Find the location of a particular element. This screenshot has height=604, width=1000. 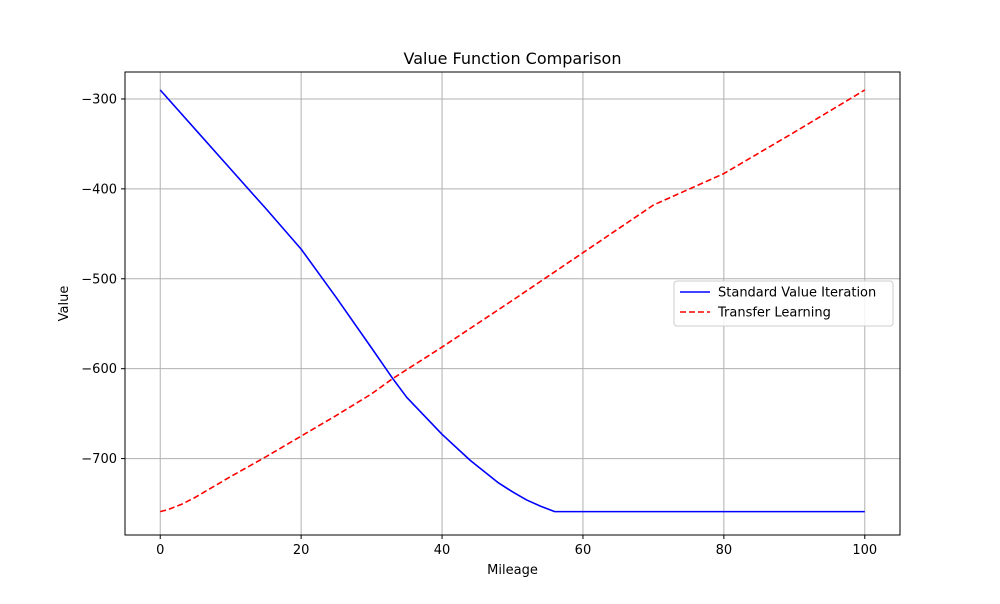

legend-label: Standard Value Iteration is located at coordinates (797, 293).